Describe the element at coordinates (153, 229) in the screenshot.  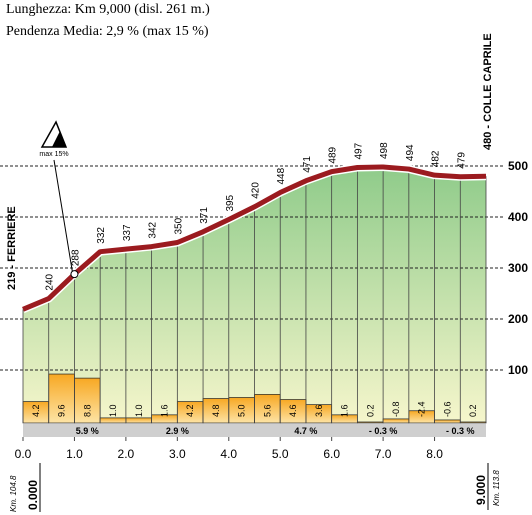
I see `elevation-label: 342` at that location.